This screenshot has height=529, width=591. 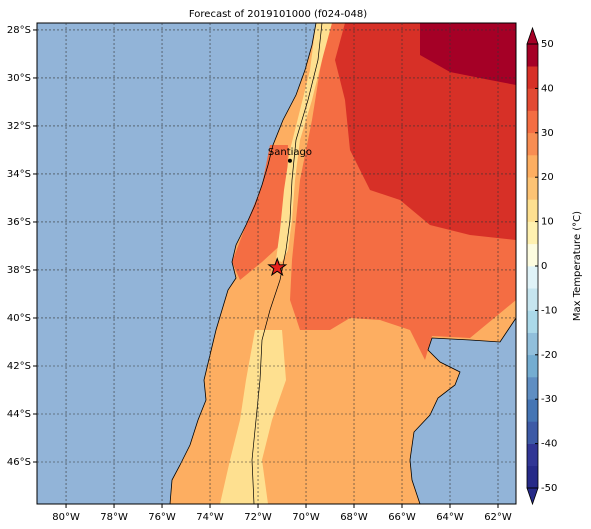 What do you see at coordinates (19, 366) in the screenshot?
I see `y-tick-label: 42°S` at bounding box center [19, 366].